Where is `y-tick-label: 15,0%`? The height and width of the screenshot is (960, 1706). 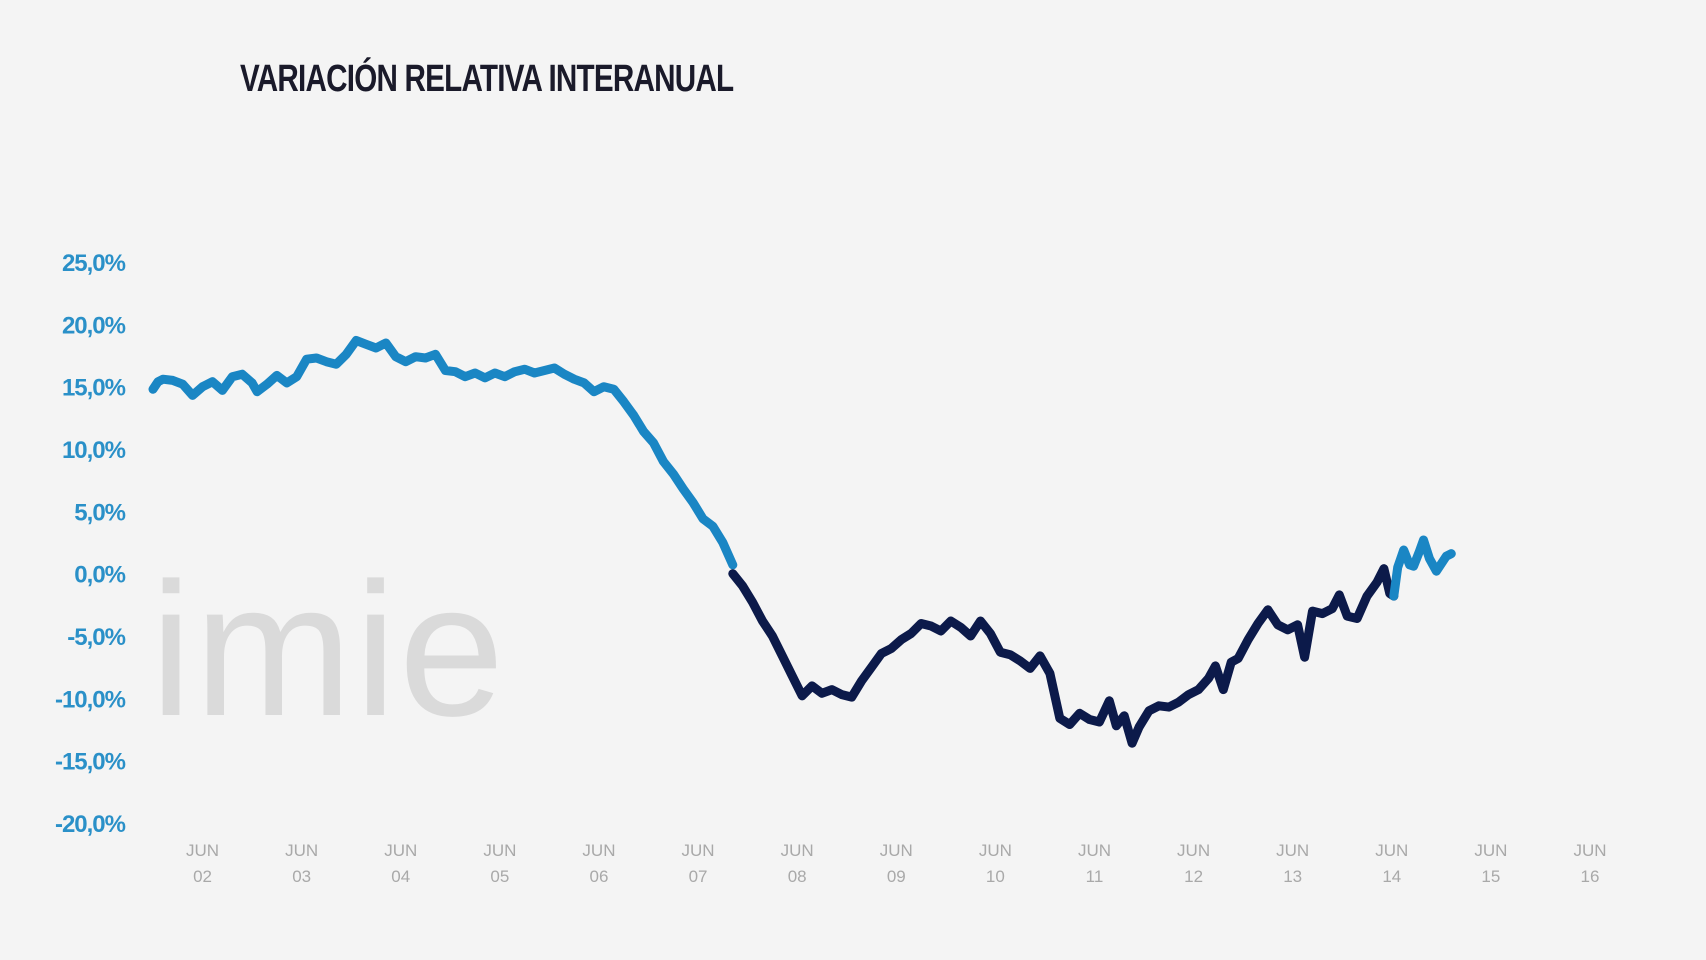
y-tick-label: 15,0% is located at coordinates (94, 388).